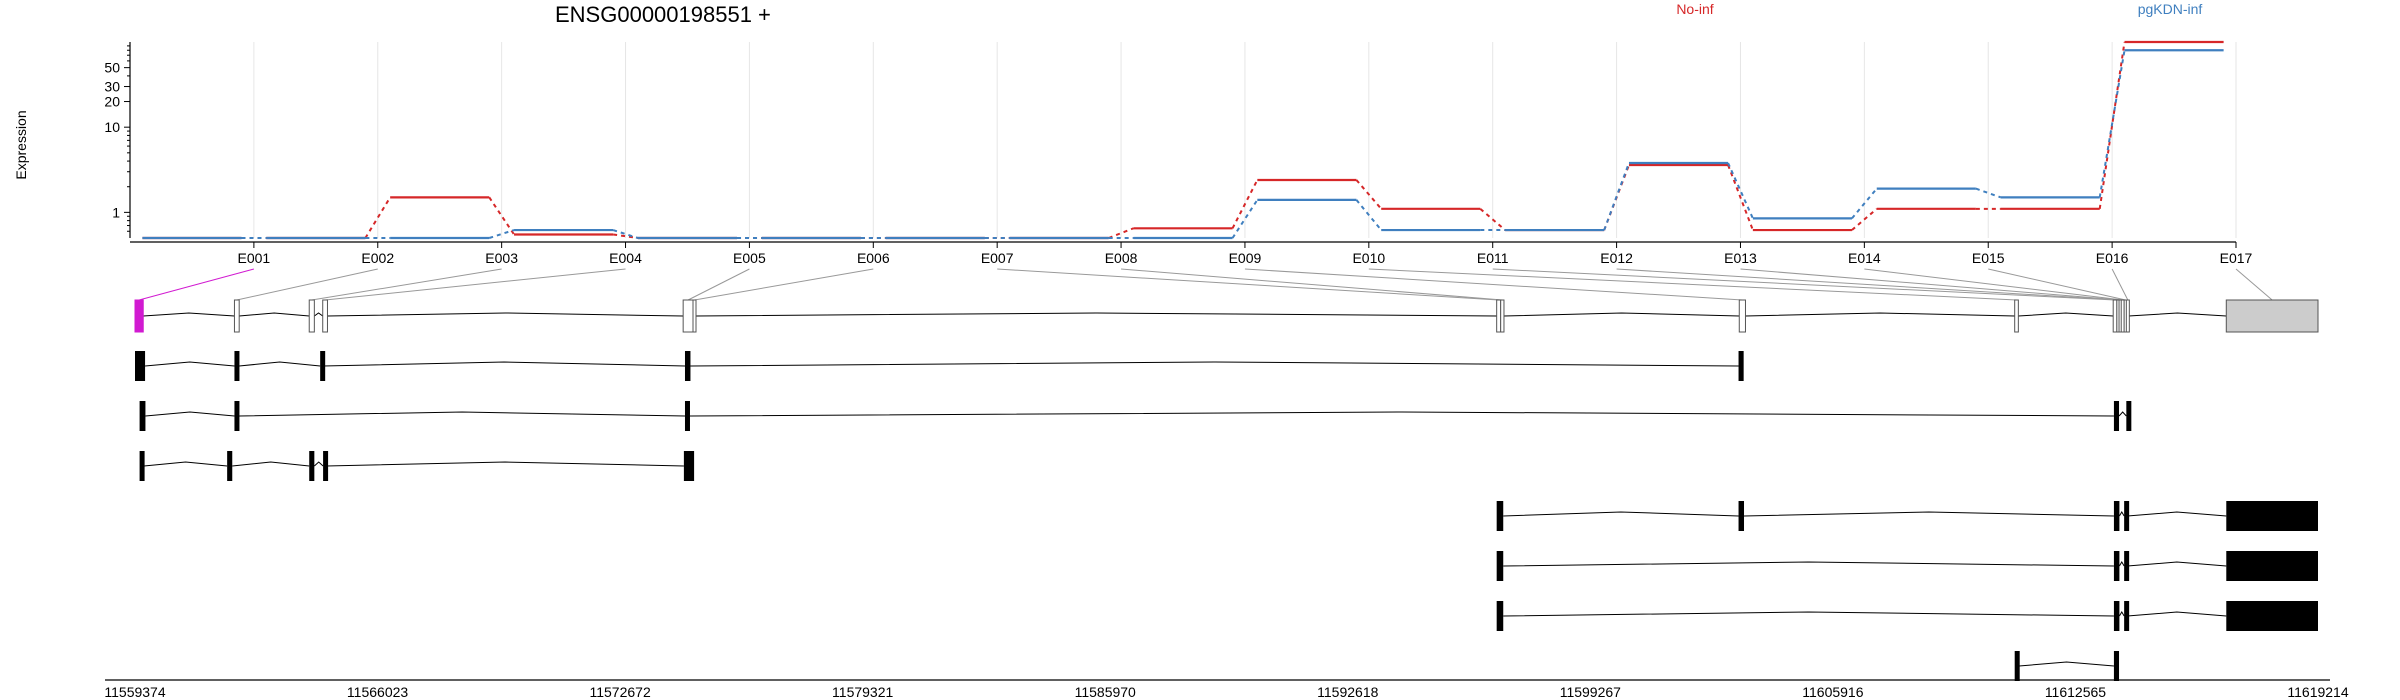  I want to click on x-tick-label: E014, so click(1864, 258).